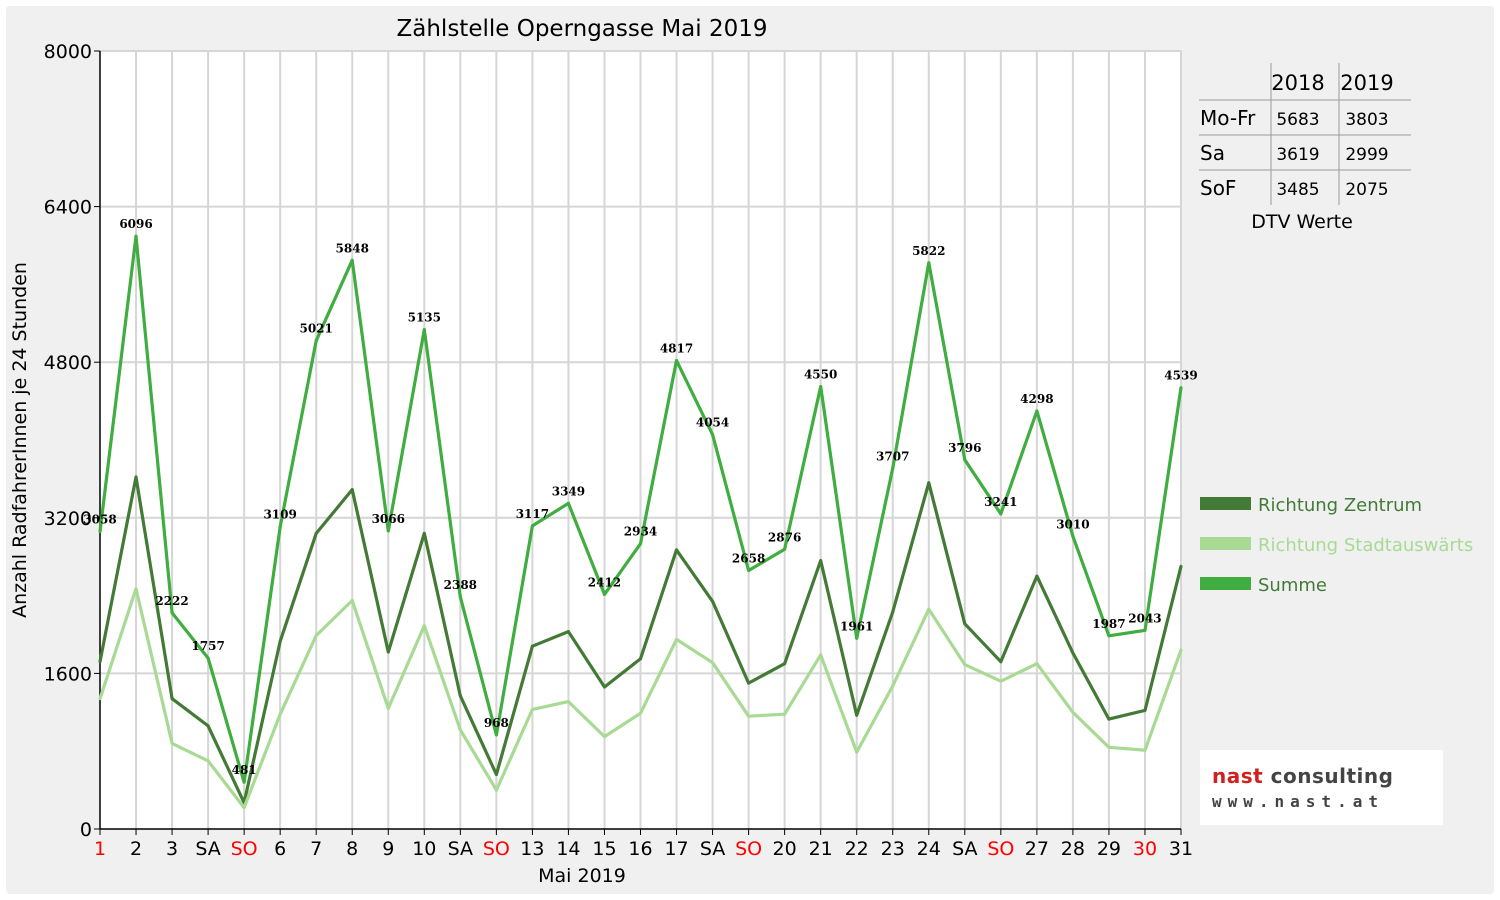 This screenshot has width=1500, height=900. Describe the element at coordinates (1366, 83) in the screenshot. I see `dtv-header-2019: 2019` at that location.